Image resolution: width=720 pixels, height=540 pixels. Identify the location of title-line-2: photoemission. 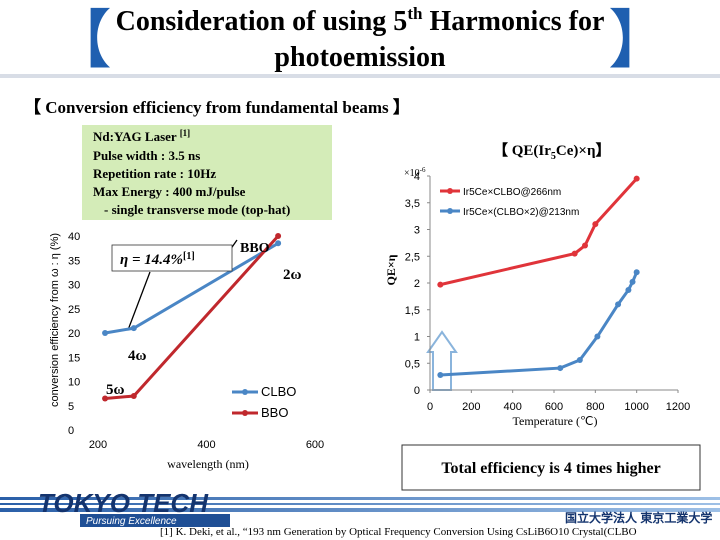
(360, 57).